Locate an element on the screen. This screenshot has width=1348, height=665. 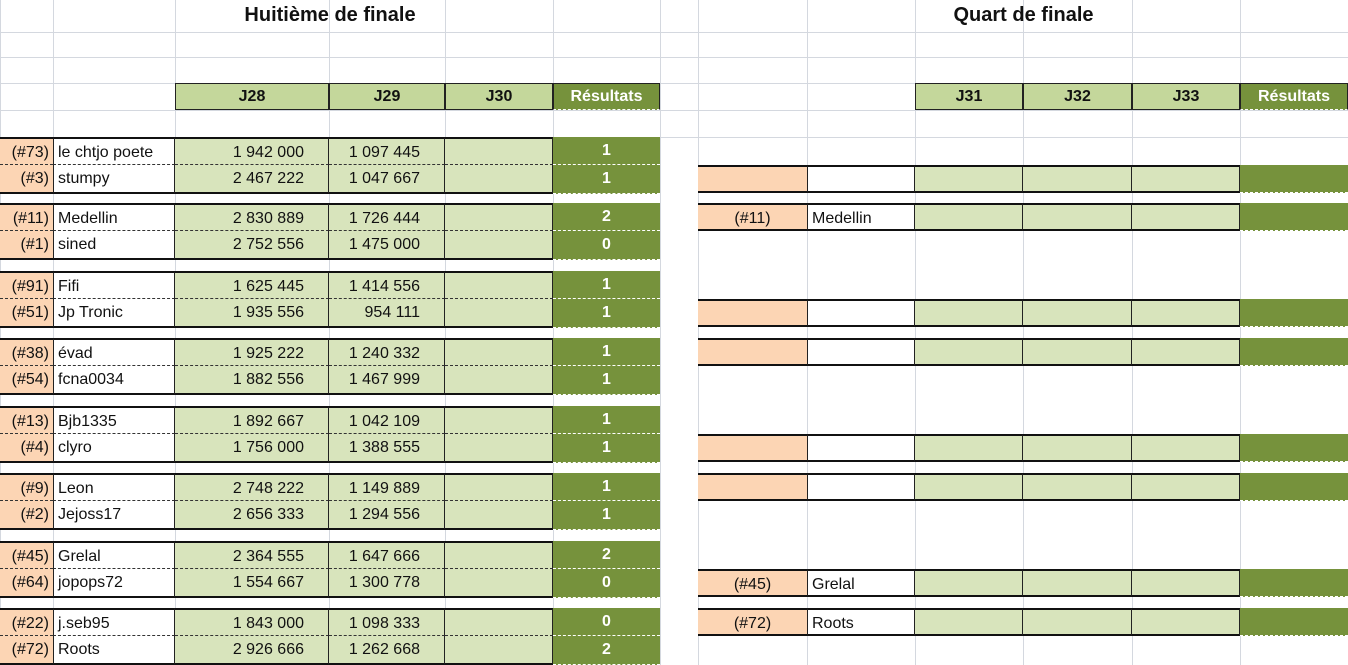
j29-score-cell: 1 726 444 is located at coordinates (387, 217).